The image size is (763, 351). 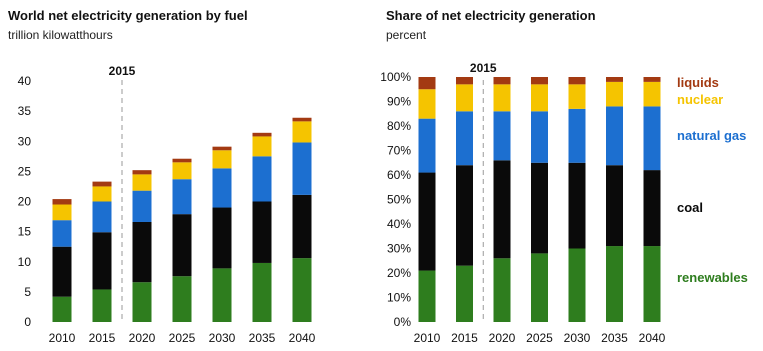 What do you see at coordinates (395, 77) in the screenshot?
I see `y-tick-label: 100%` at bounding box center [395, 77].